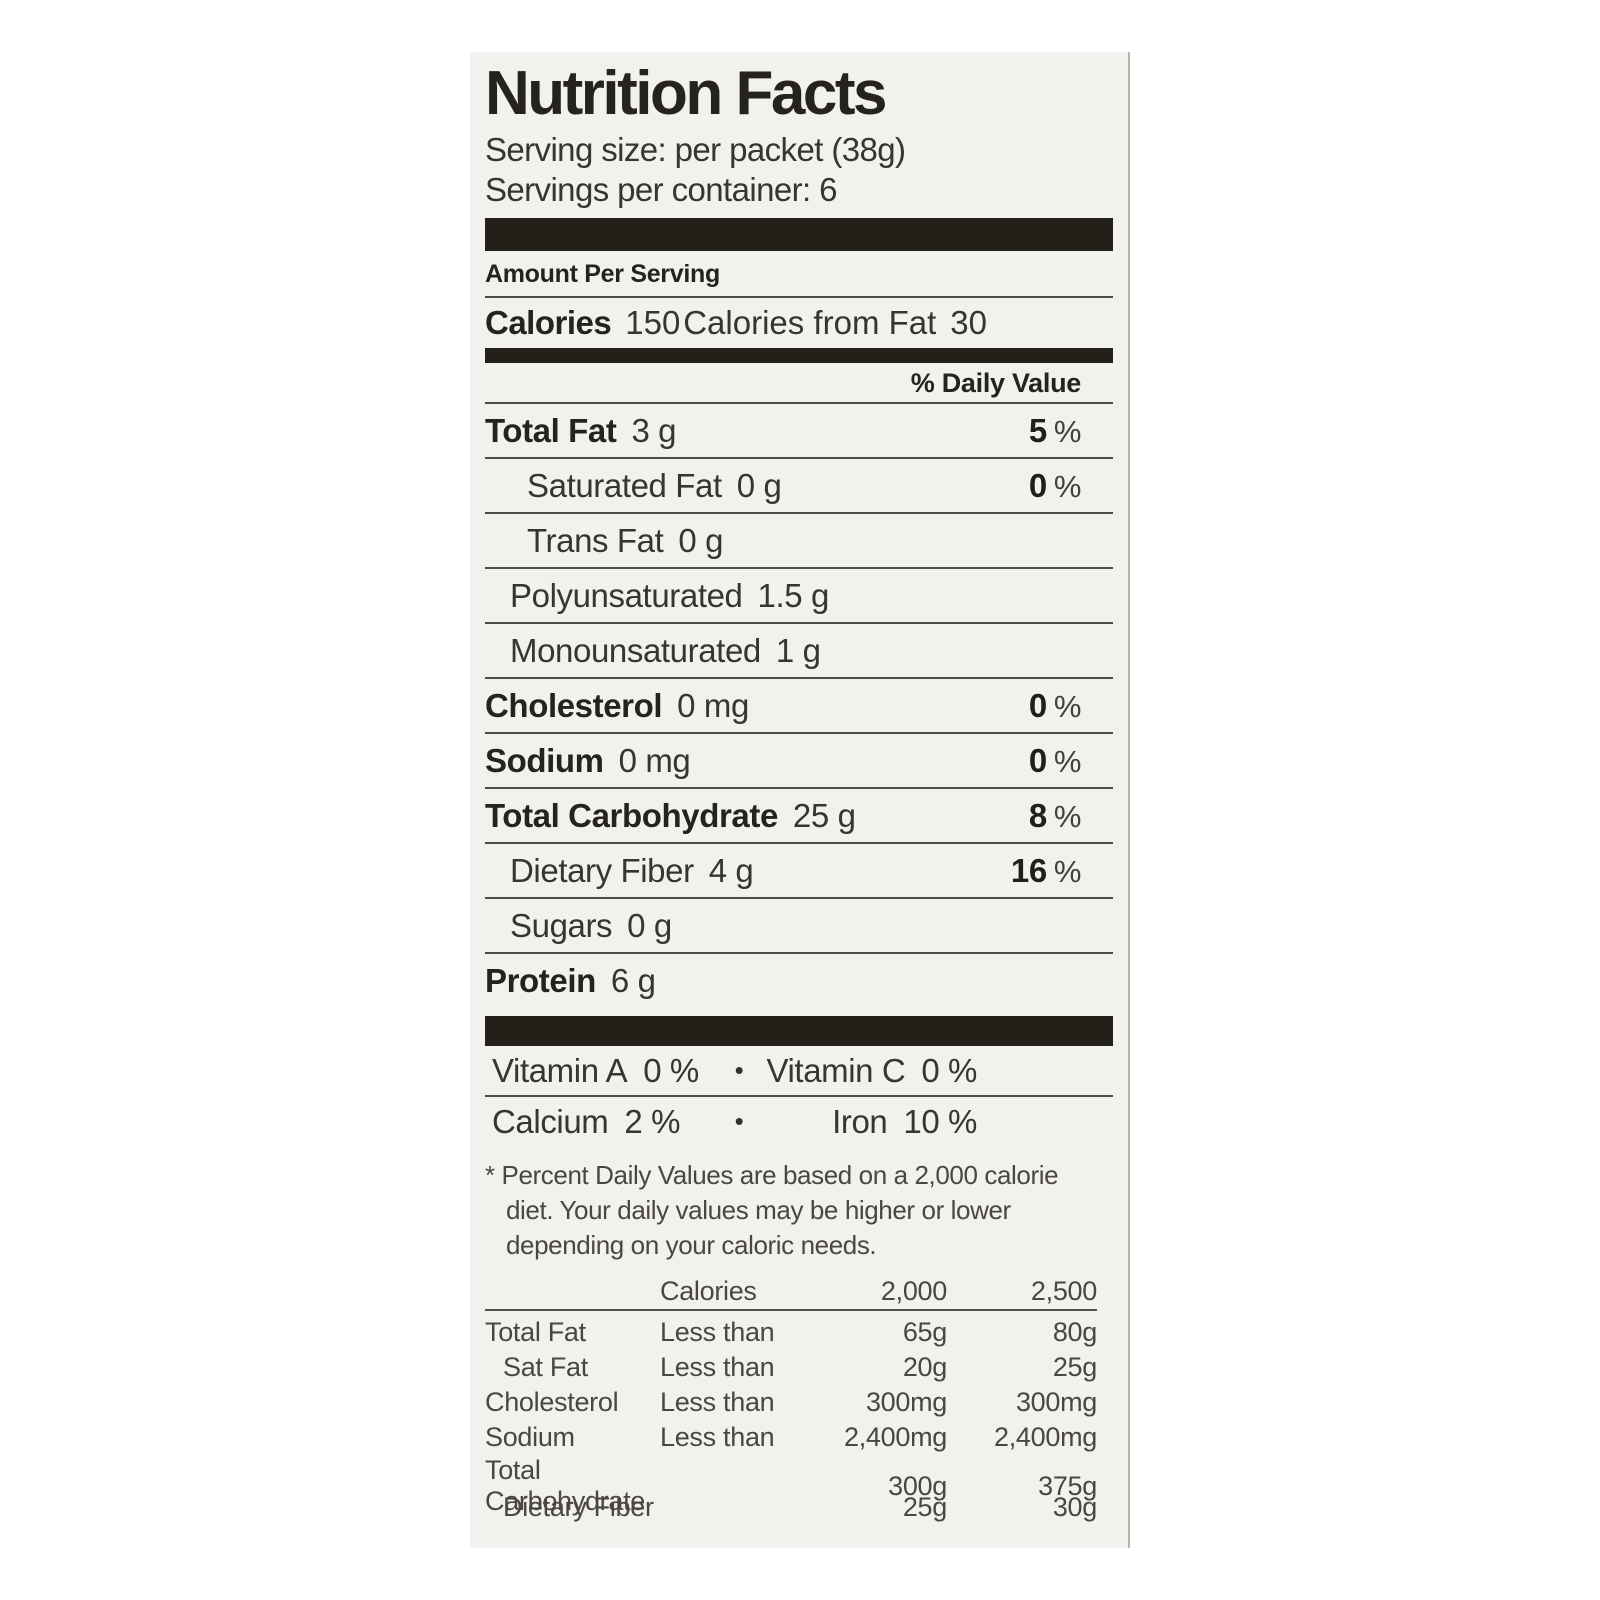 This screenshot has width=1600, height=1600. What do you see at coordinates (551, 430) in the screenshot?
I see `nutrient-name: Total Fat` at bounding box center [551, 430].